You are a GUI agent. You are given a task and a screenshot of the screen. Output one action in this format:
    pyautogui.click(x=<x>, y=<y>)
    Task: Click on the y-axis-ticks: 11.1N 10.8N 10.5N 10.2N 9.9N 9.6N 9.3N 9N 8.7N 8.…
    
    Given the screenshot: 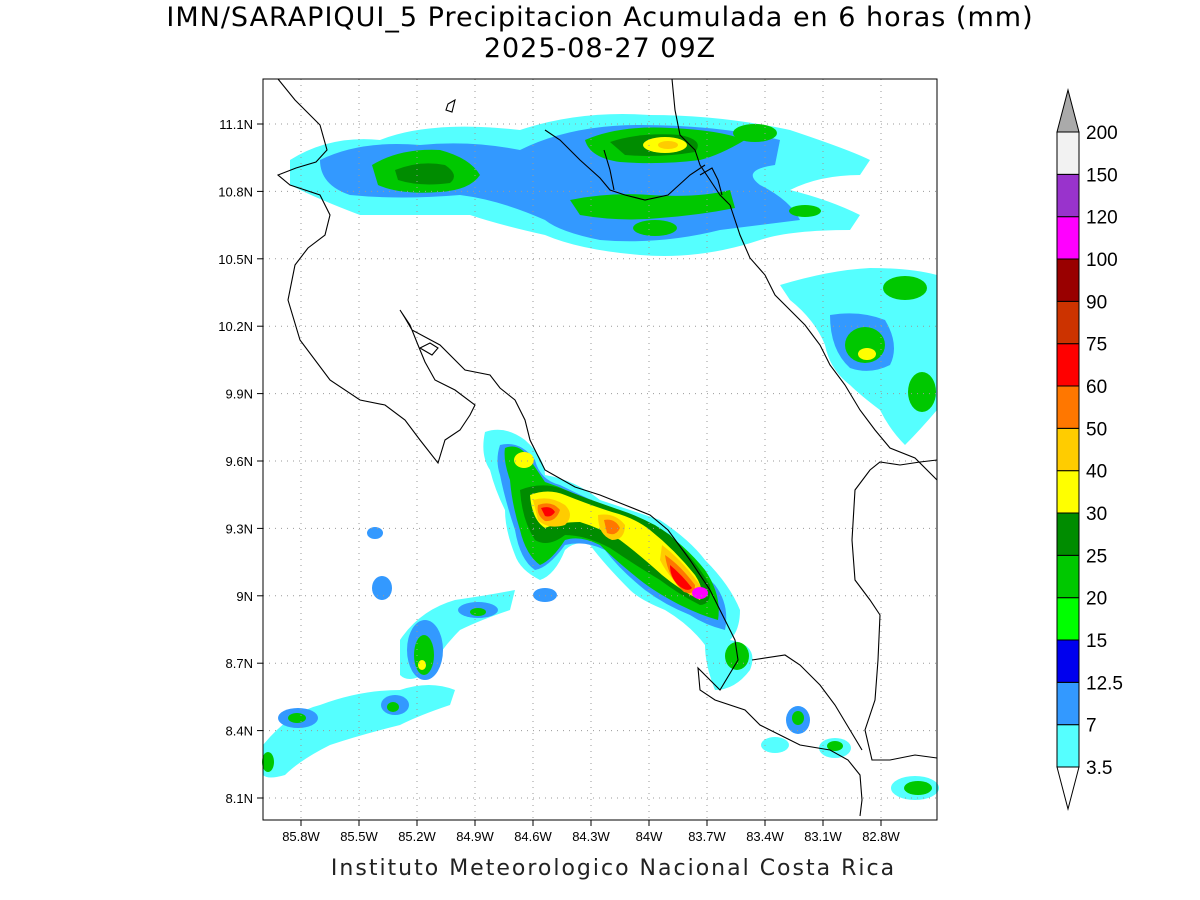 What is the action you would take?
    pyautogui.click(x=240, y=461)
    